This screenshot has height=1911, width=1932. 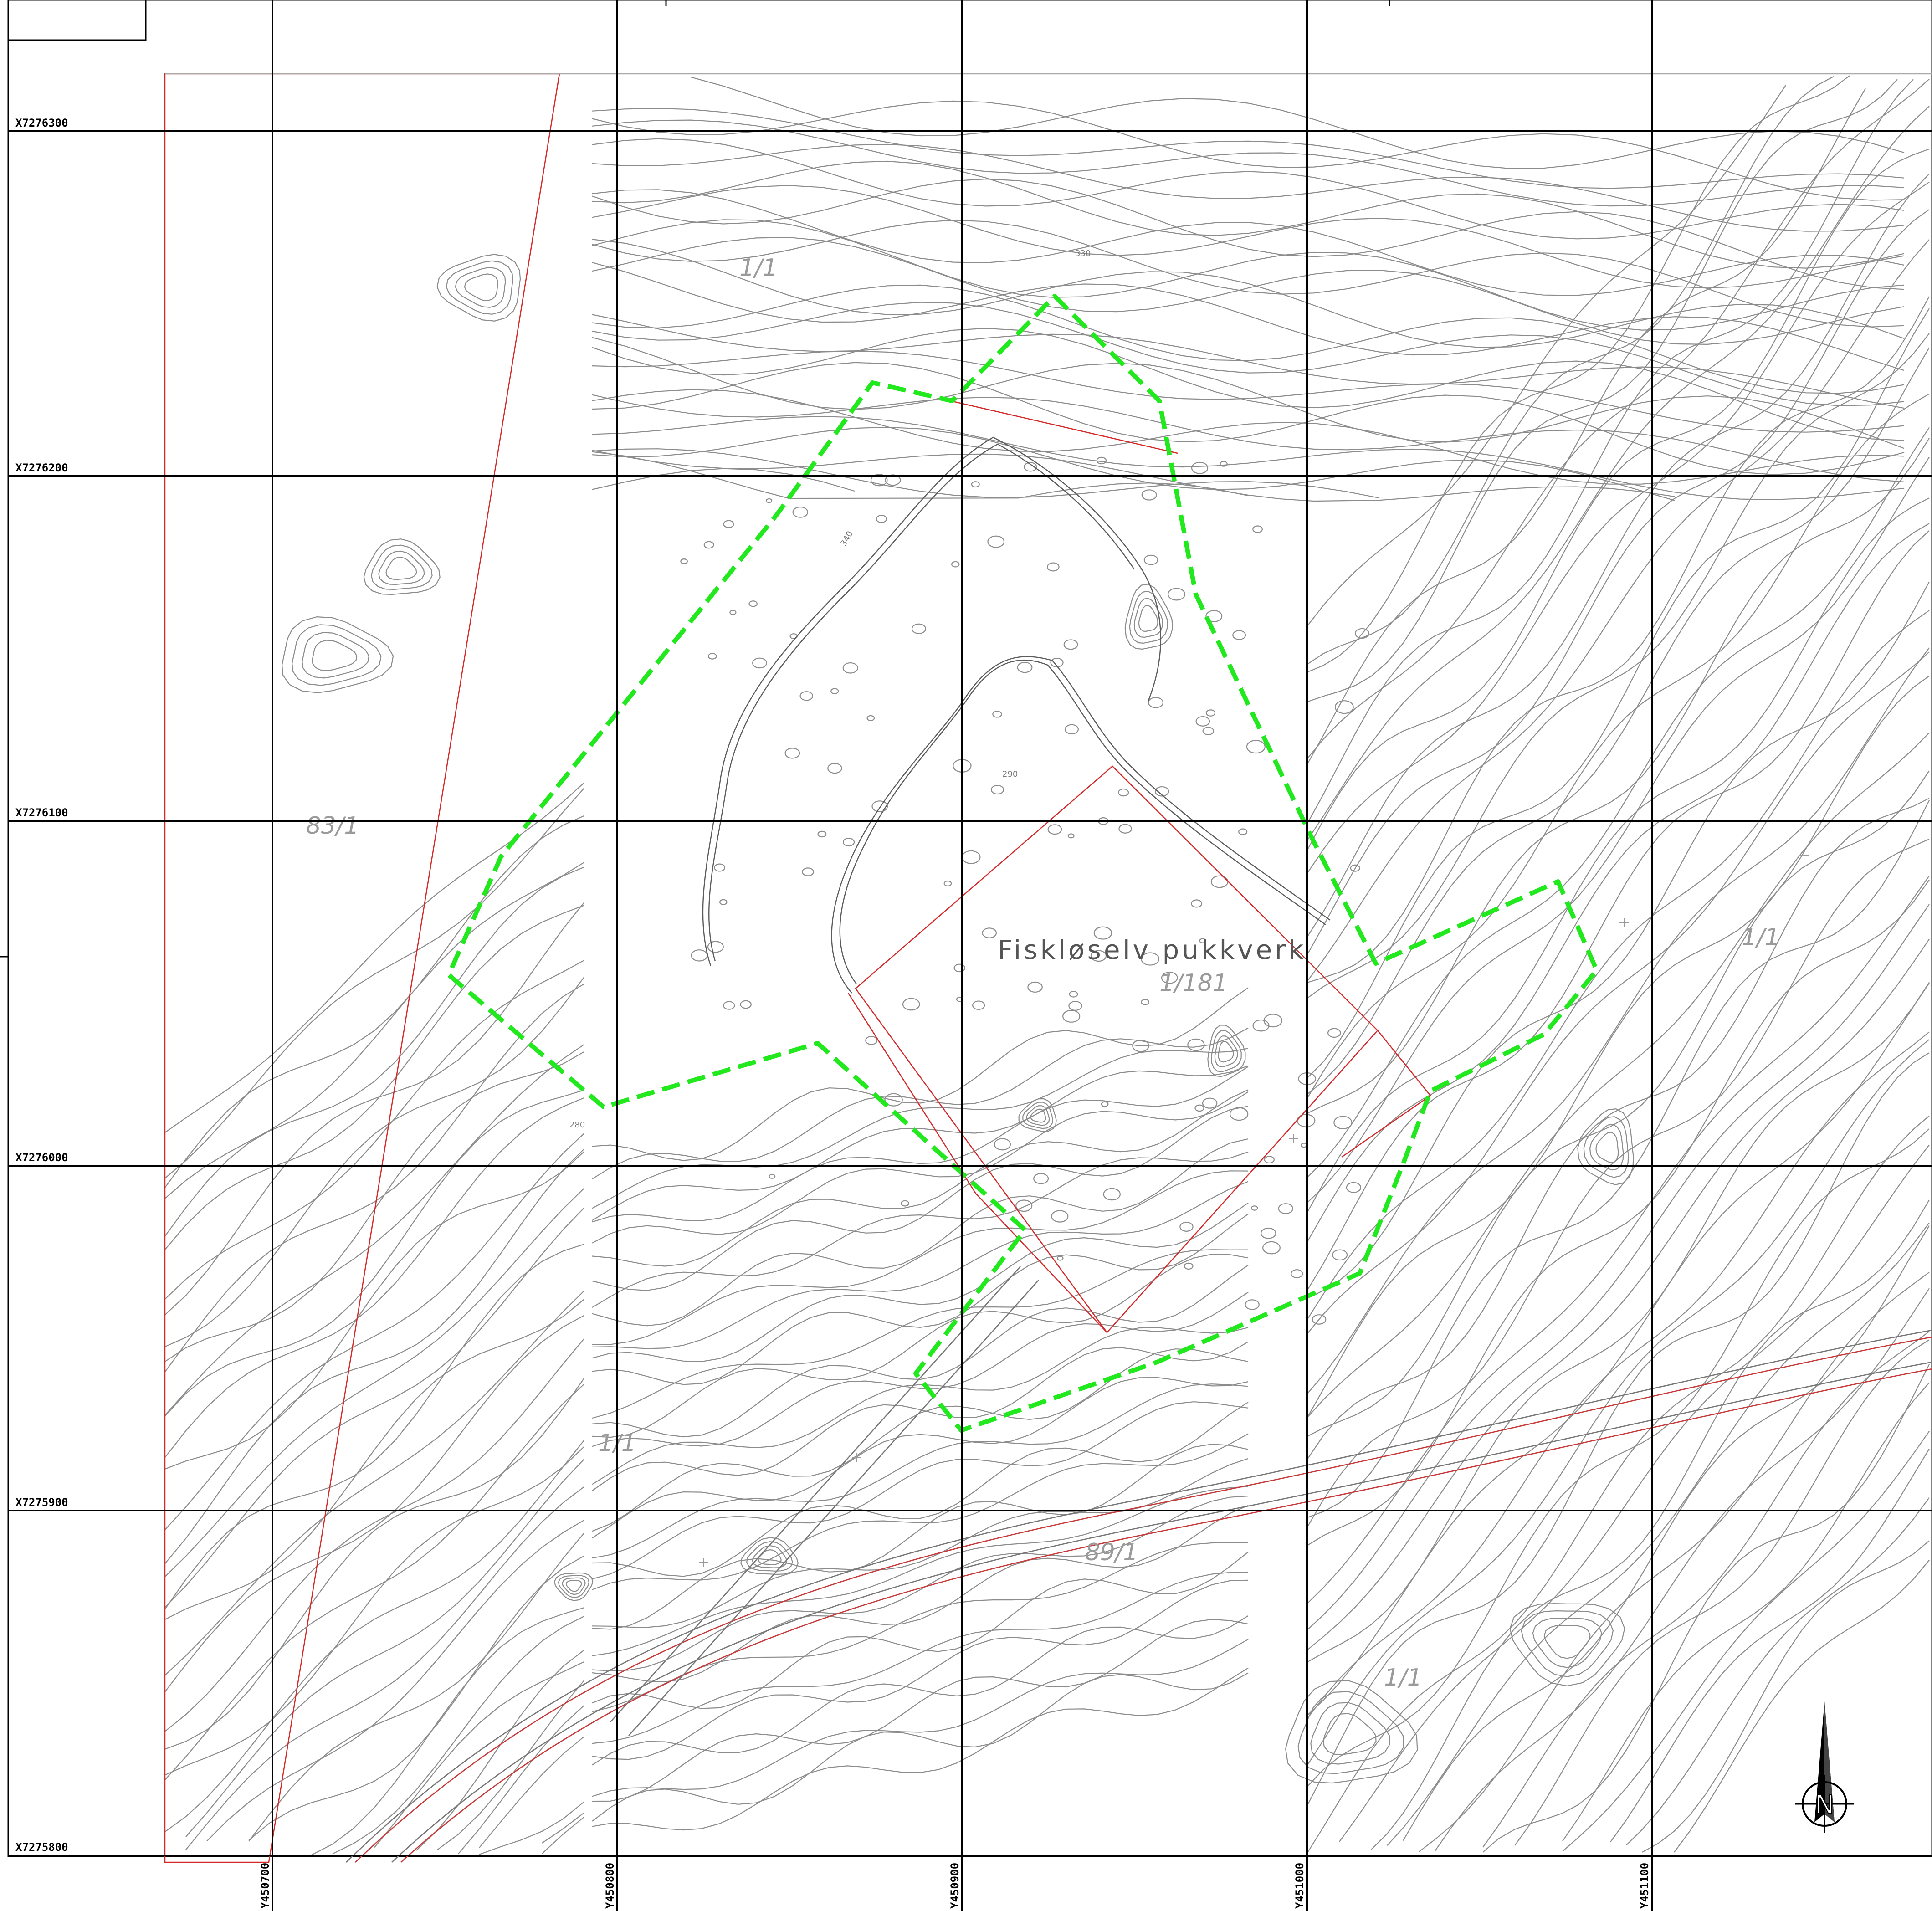 I want to click on parcel-label-1-1-north: 1/1, so click(x=759, y=268).